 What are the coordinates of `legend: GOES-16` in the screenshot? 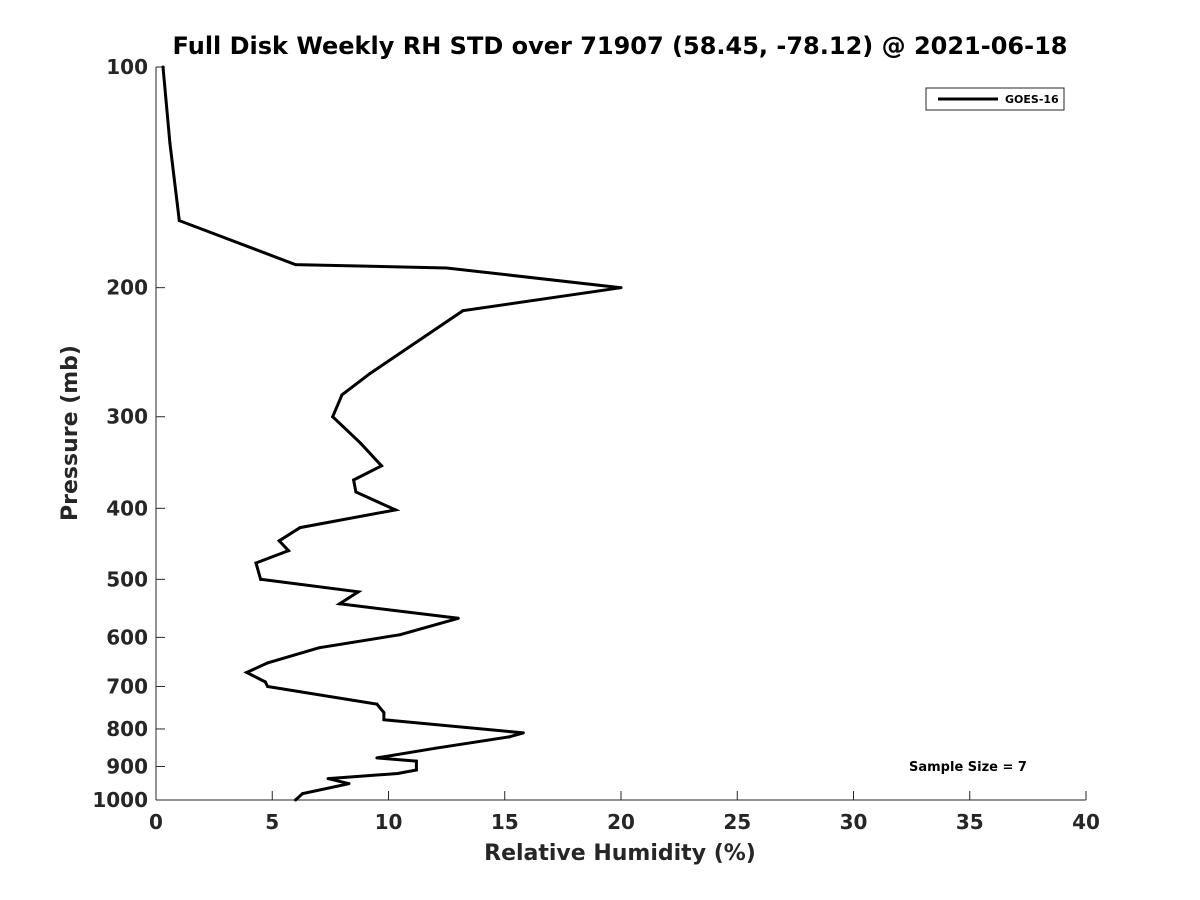 It's located at (995, 99).